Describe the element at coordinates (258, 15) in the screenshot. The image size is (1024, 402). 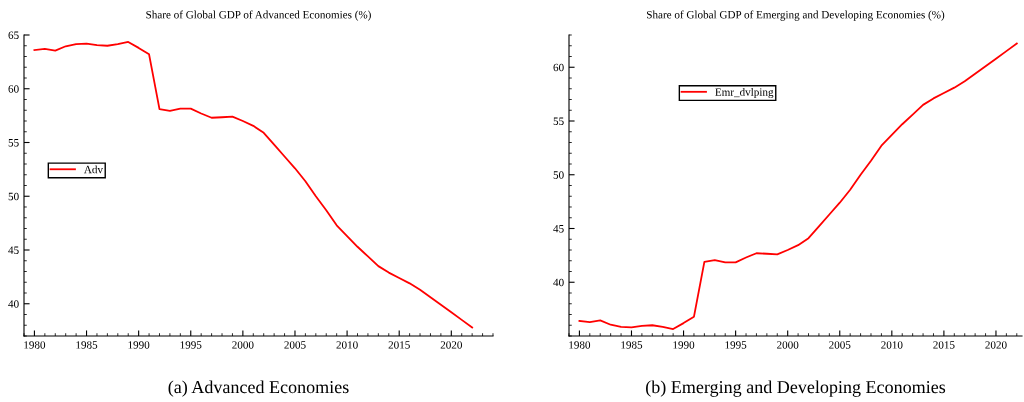
I see `chart-title: Share of Global GDP of Advanced Economies (%)` at that location.